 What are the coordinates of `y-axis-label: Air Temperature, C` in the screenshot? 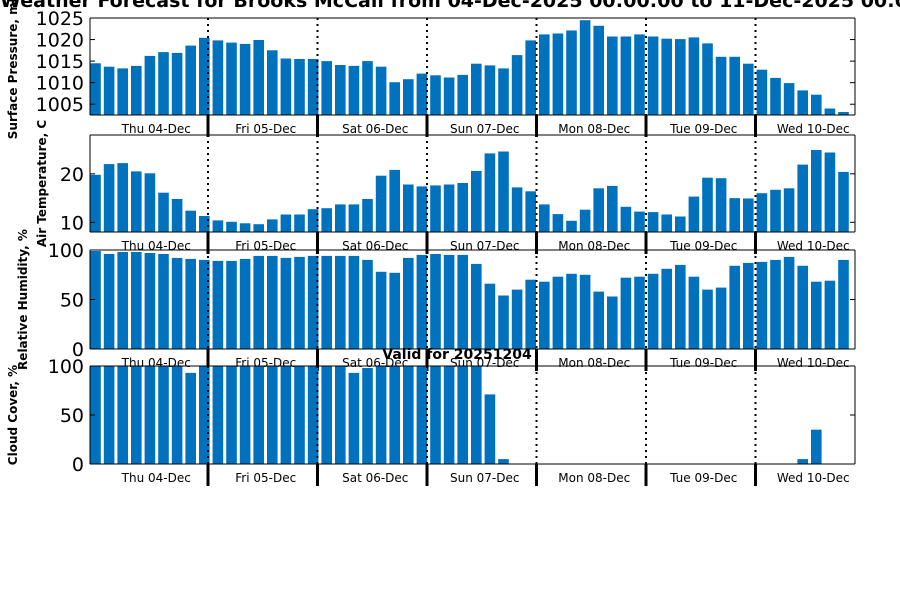 It's located at (42, 184).